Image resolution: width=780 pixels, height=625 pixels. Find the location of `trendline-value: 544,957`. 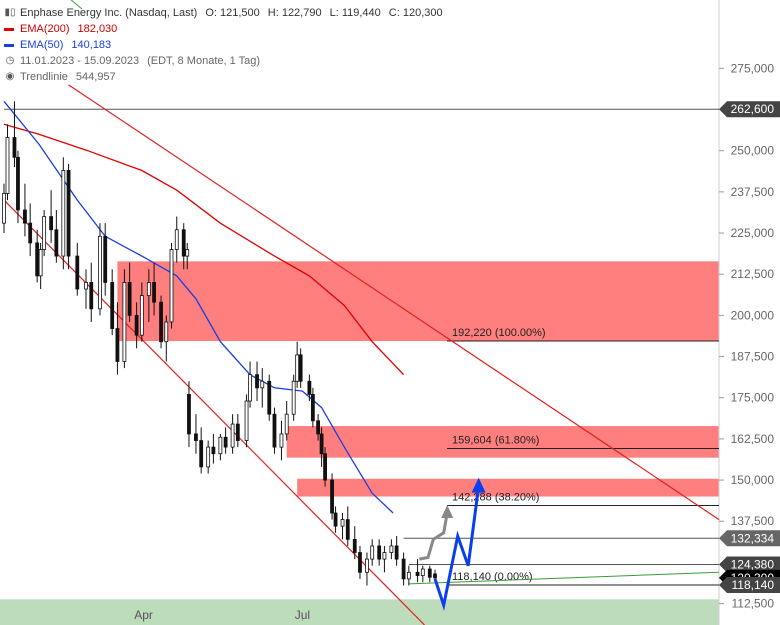

trendline-value: 544,957 is located at coordinates (95, 77).